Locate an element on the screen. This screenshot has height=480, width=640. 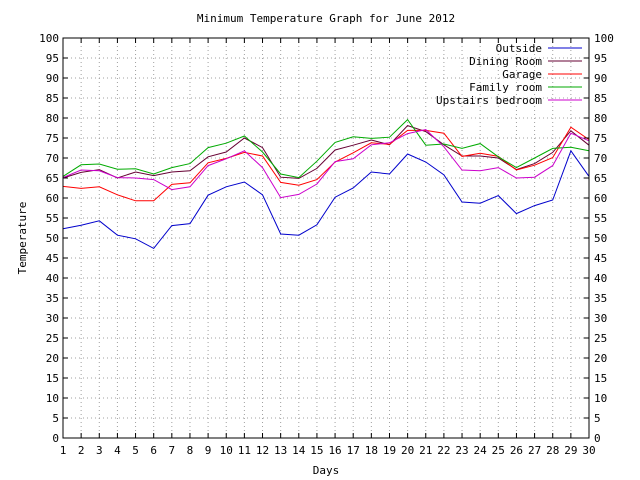
y-tick-label-right: 5 is located at coordinates (597, 418).